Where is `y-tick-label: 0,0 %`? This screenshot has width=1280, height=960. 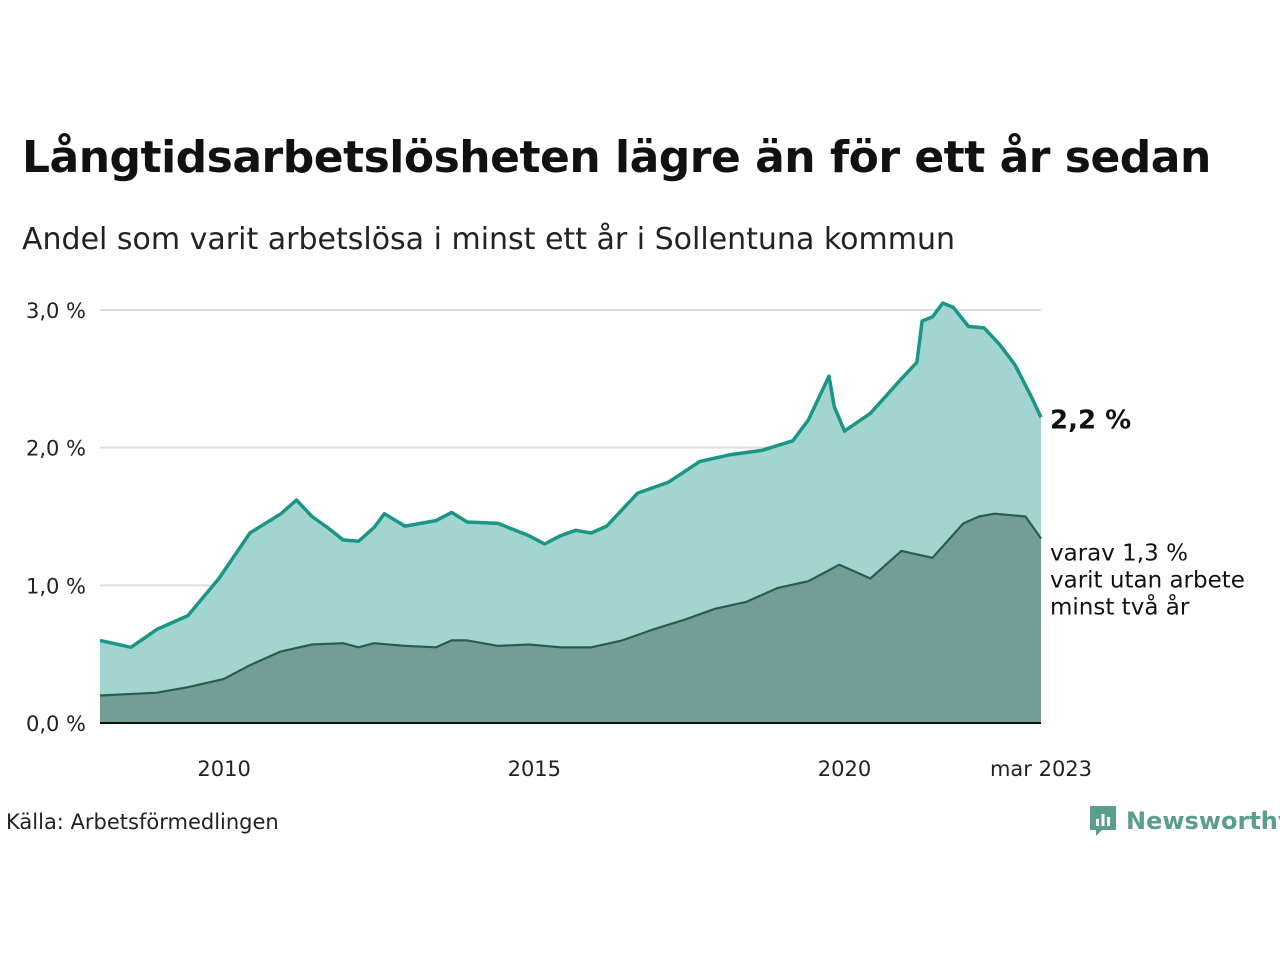 y-tick-label: 0,0 % is located at coordinates (56, 724).